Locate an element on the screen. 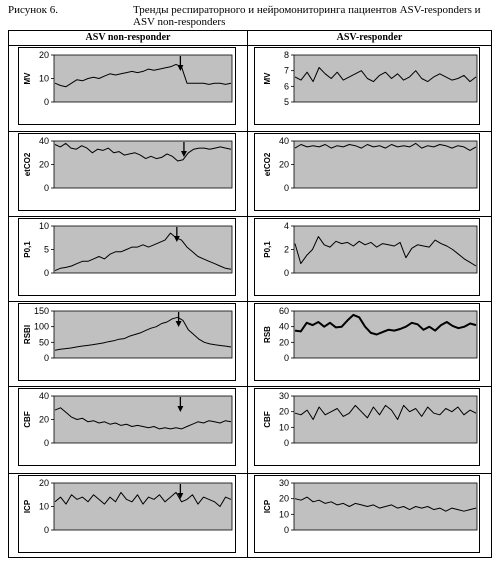 The image size is (502, 567). y-tick-label: 60 is located at coordinates (284, 311).